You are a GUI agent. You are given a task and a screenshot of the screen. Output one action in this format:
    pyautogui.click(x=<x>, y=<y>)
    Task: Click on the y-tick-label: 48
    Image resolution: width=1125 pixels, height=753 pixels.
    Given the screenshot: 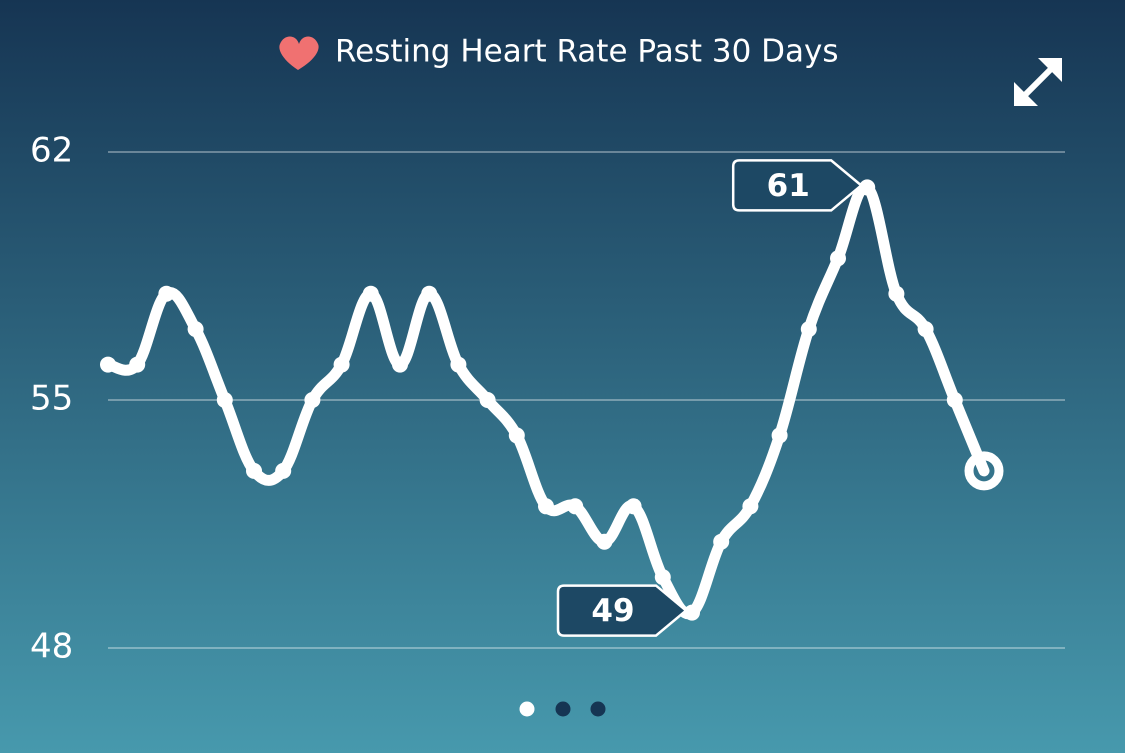 What is the action you would take?
    pyautogui.click(x=51, y=647)
    